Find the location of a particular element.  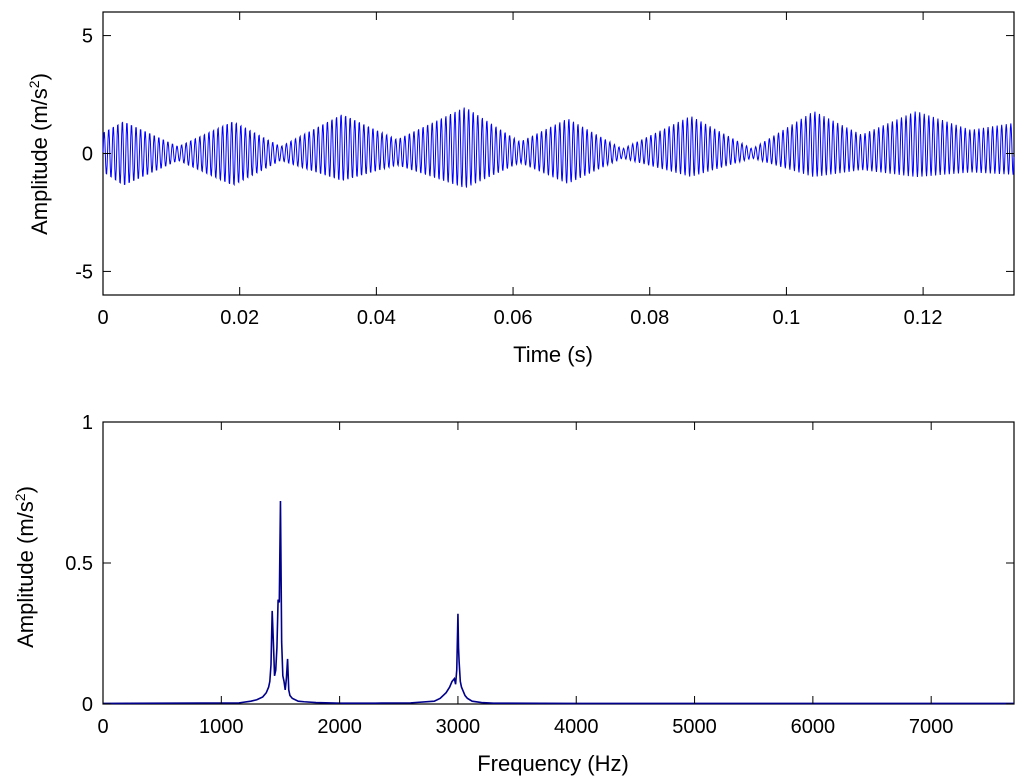

x-tick-label: 1000 is located at coordinates (221, 727).